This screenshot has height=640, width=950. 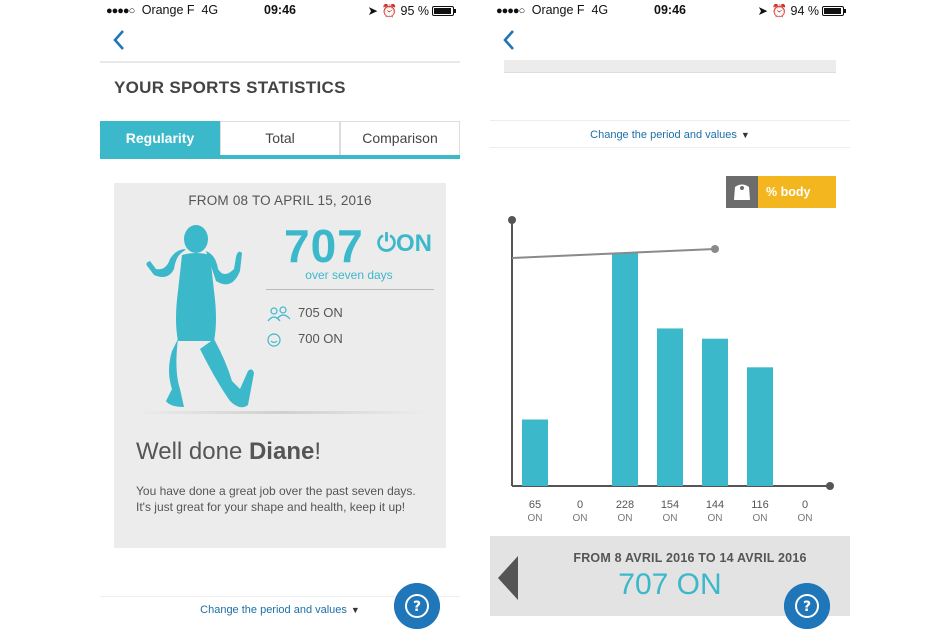 What do you see at coordinates (670, 505) in the screenshot?
I see `bar-value-label: 154` at bounding box center [670, 505].